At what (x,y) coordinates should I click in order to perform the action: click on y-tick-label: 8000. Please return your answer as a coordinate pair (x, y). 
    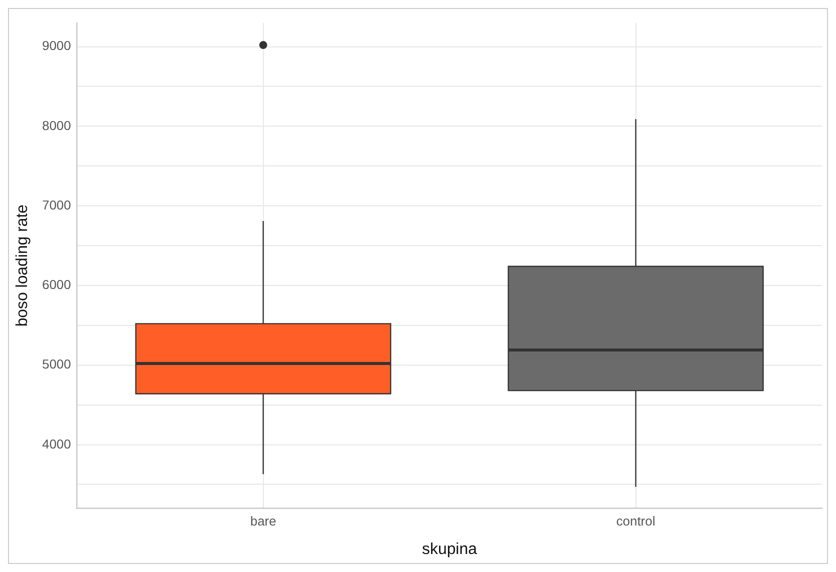
    Looking at the image, I should click on (56, 125).